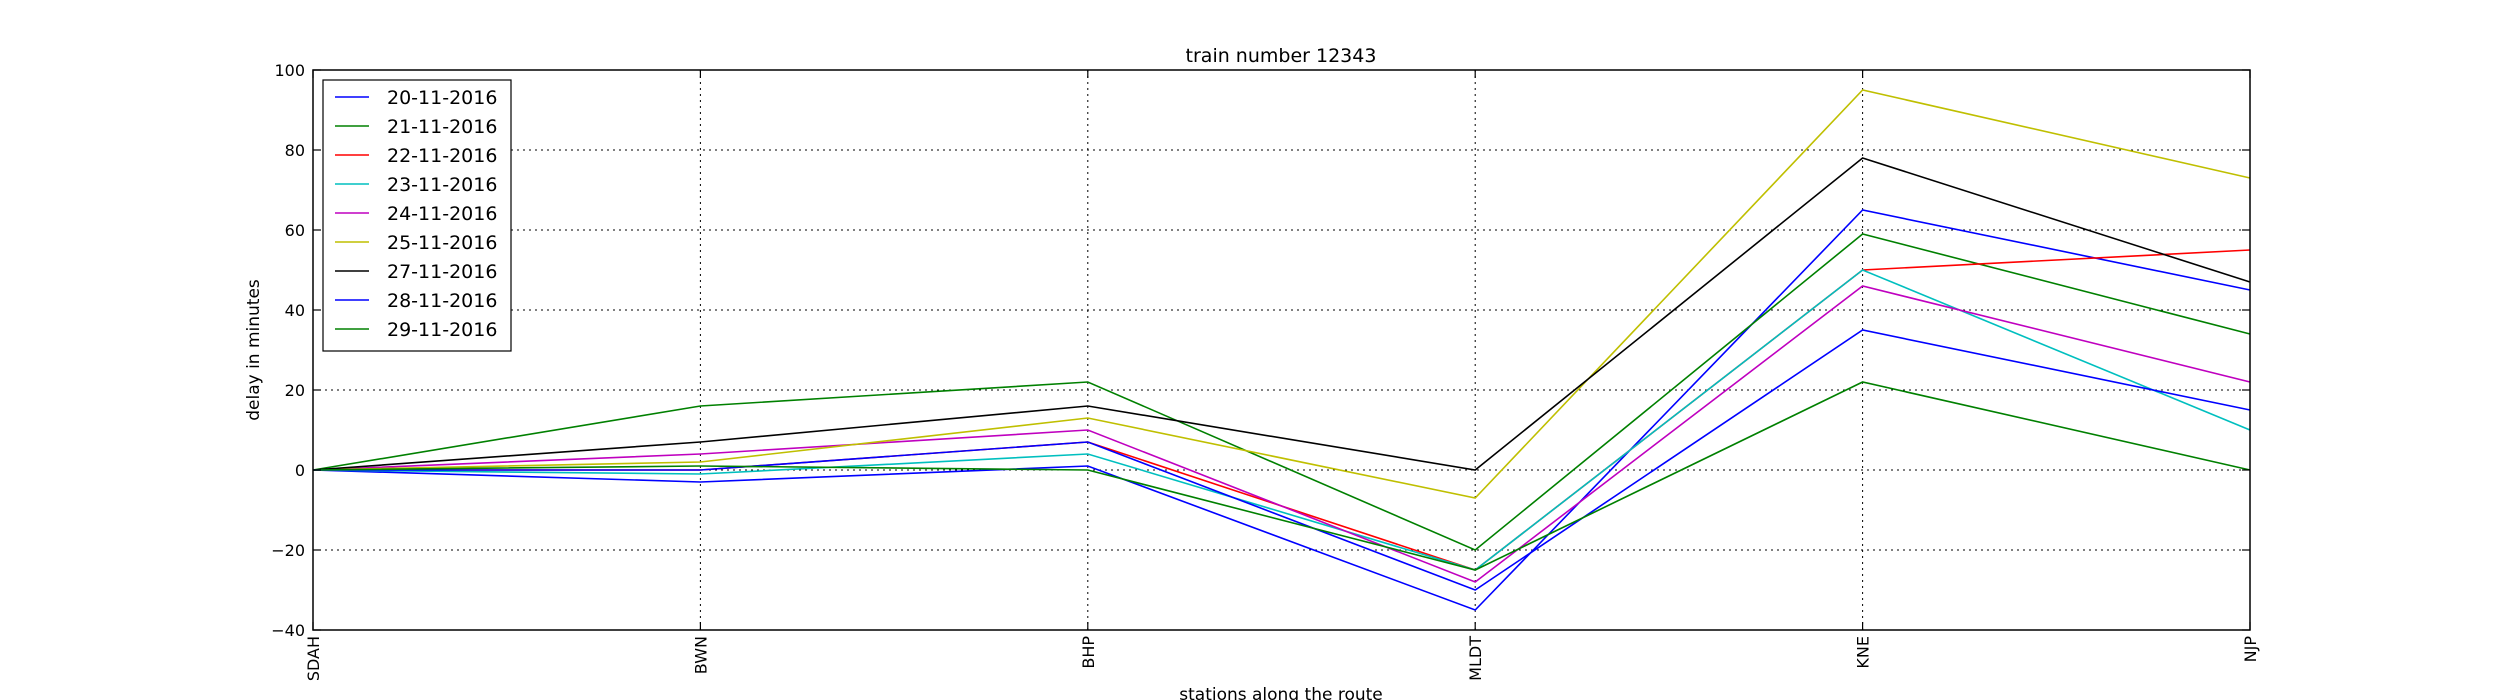 The height and width of the screenshot is (700, 2500). What do you see at coordinates (295, 310) in the screenshot?
I see `y-tick-label: 40` at bounding box center [295, 310].